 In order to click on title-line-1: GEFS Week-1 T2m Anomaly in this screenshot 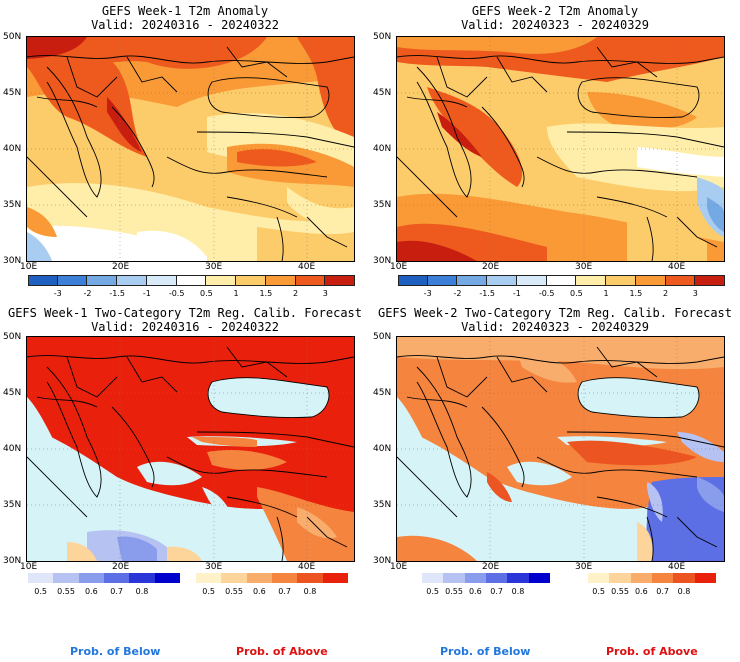, I will do `click(185, 11)`.